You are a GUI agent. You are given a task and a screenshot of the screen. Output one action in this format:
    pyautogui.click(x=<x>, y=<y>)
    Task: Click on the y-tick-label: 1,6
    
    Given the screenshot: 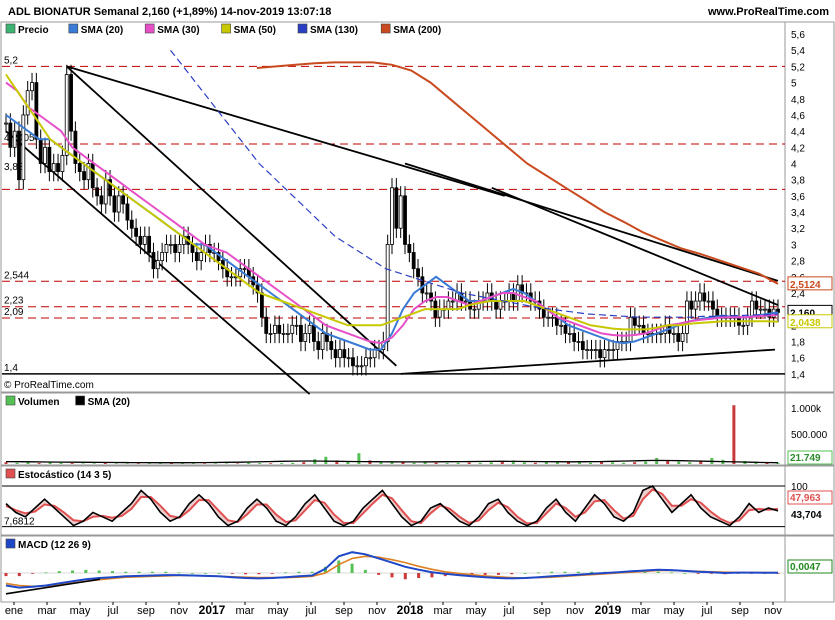 What is the action you would take?
    pyautogui.click(x=798, y=359)
    